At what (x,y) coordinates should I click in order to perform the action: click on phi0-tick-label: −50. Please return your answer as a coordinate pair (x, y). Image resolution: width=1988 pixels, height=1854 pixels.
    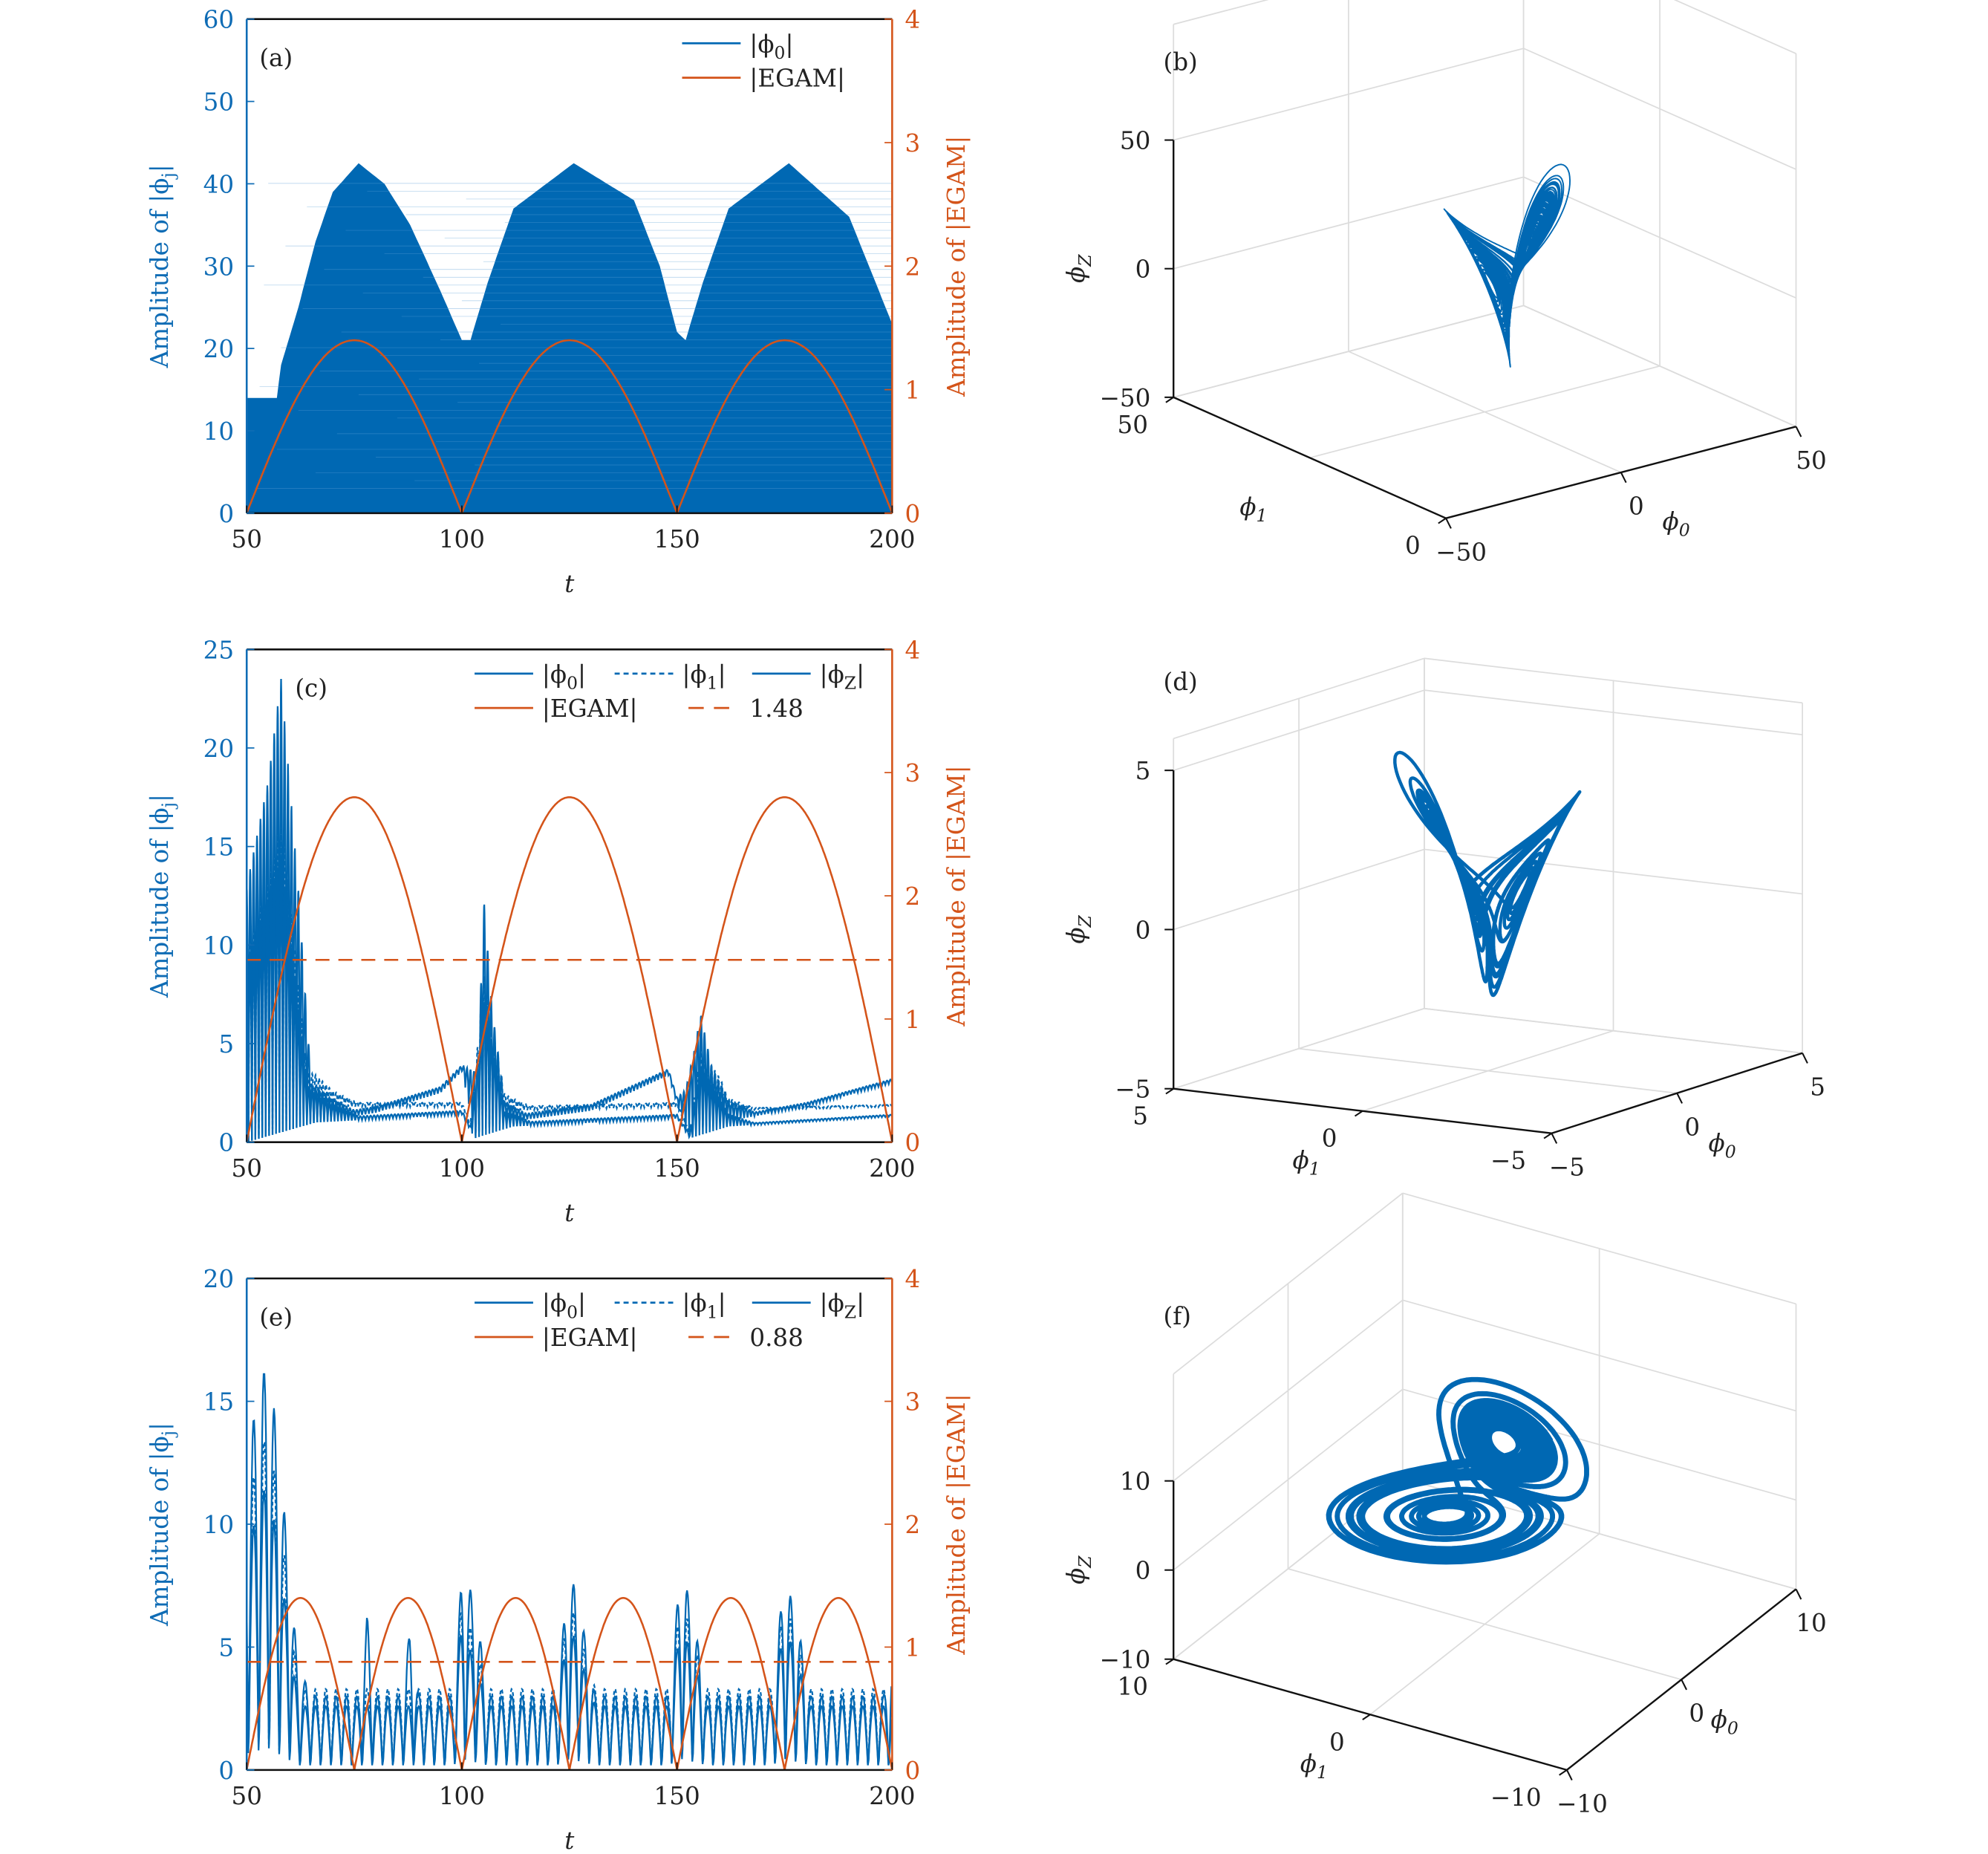
    Looking at the image, I should click on (1461, 552).